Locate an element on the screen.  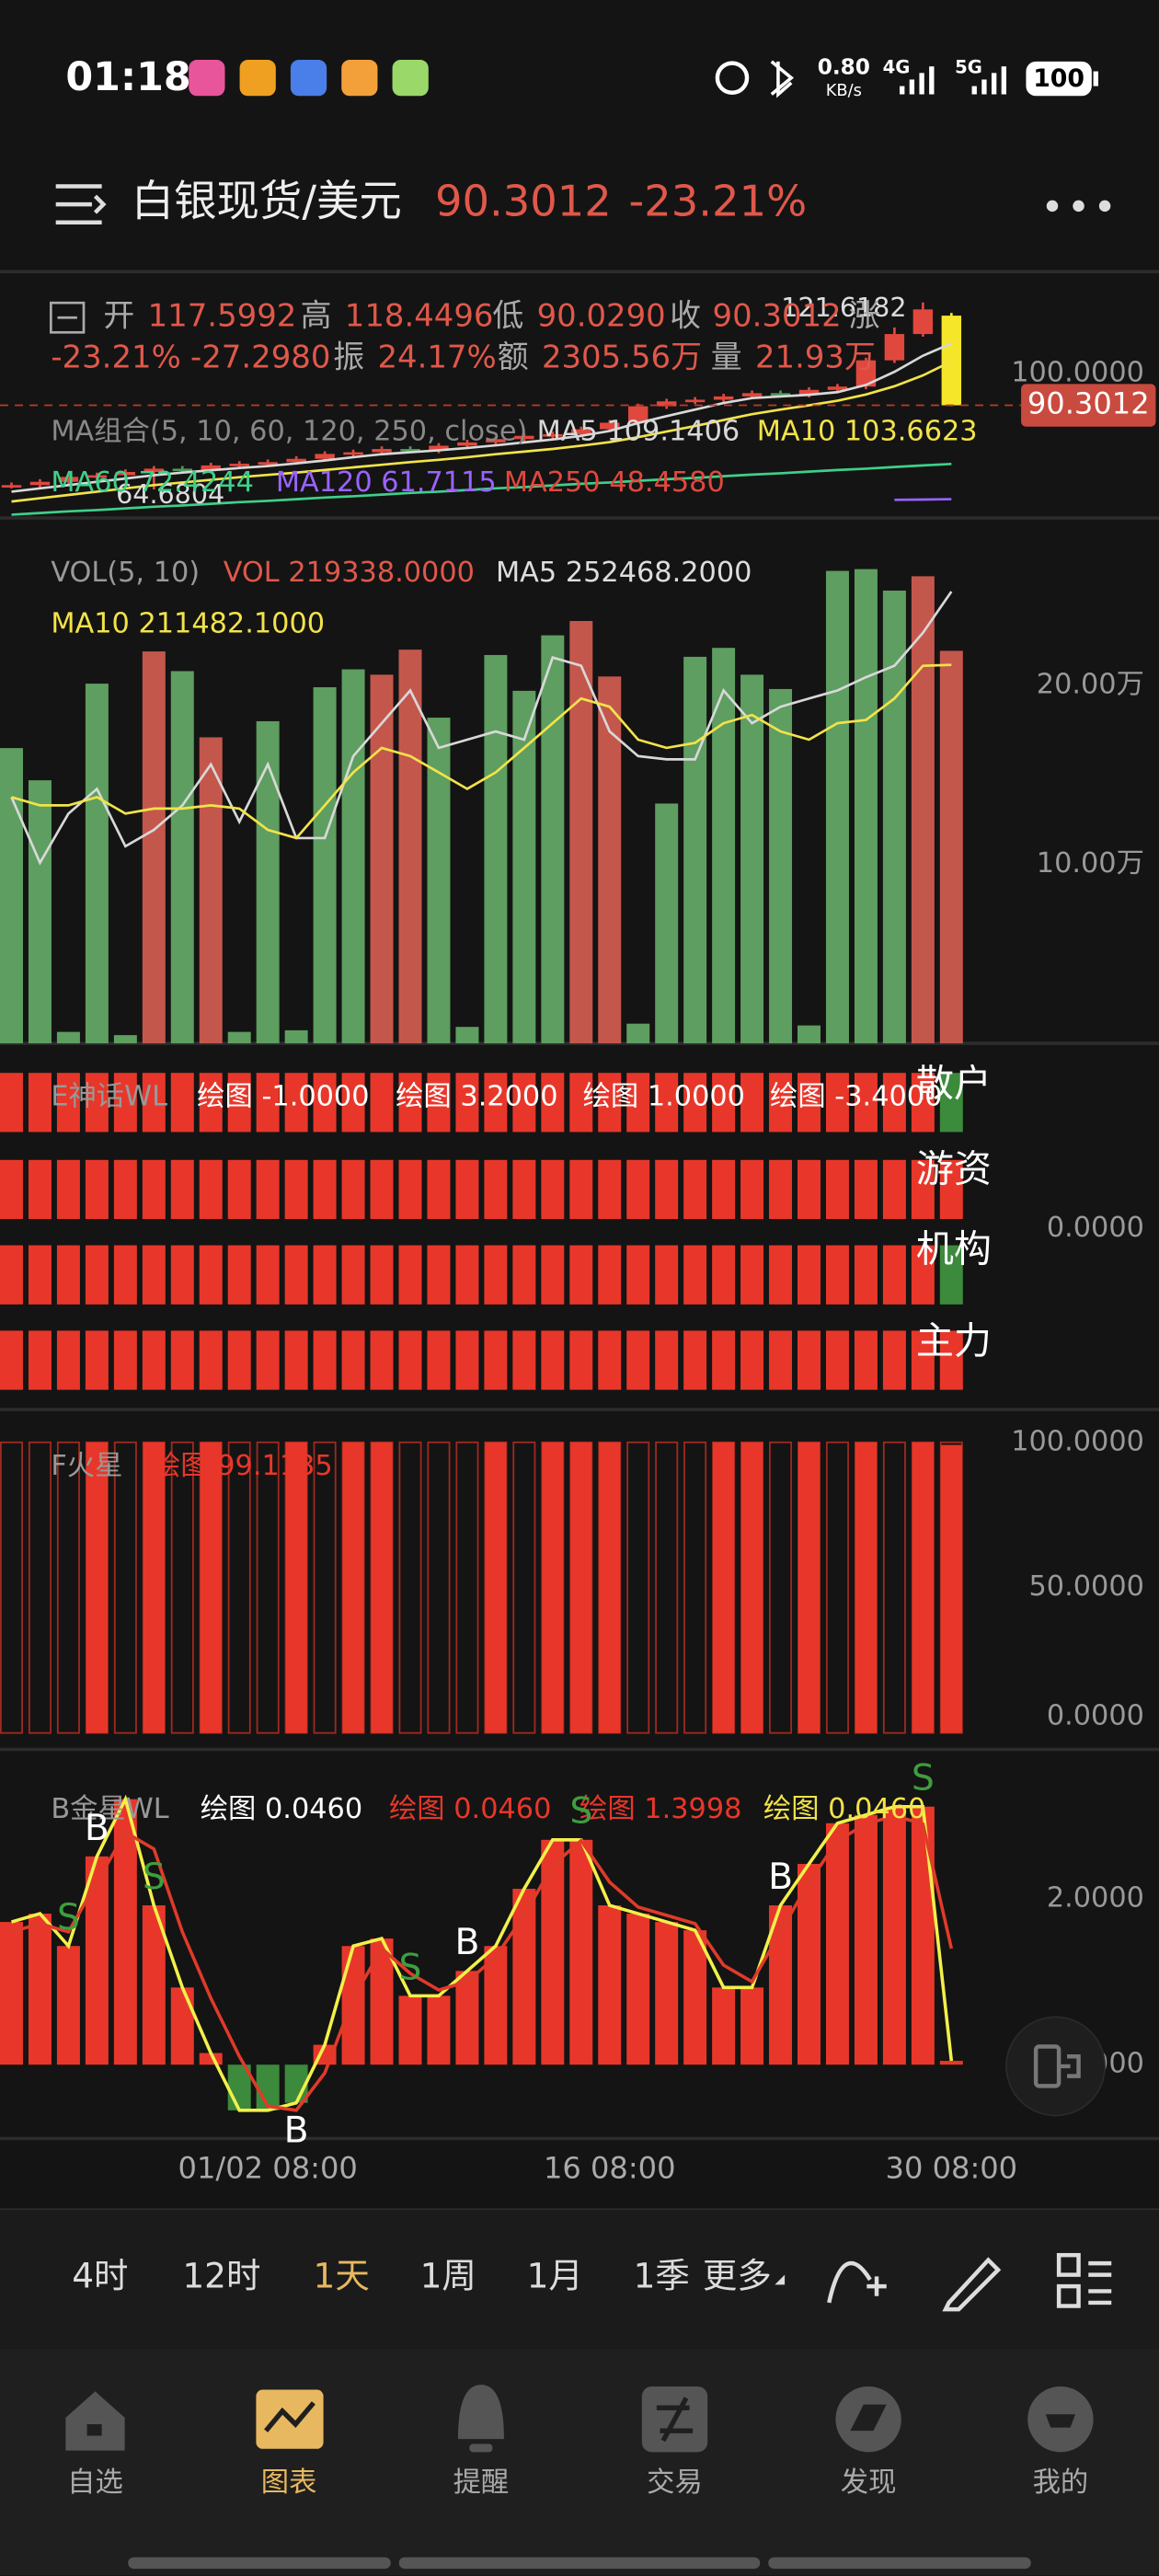
menu-button is located at coordinates (81, 204).